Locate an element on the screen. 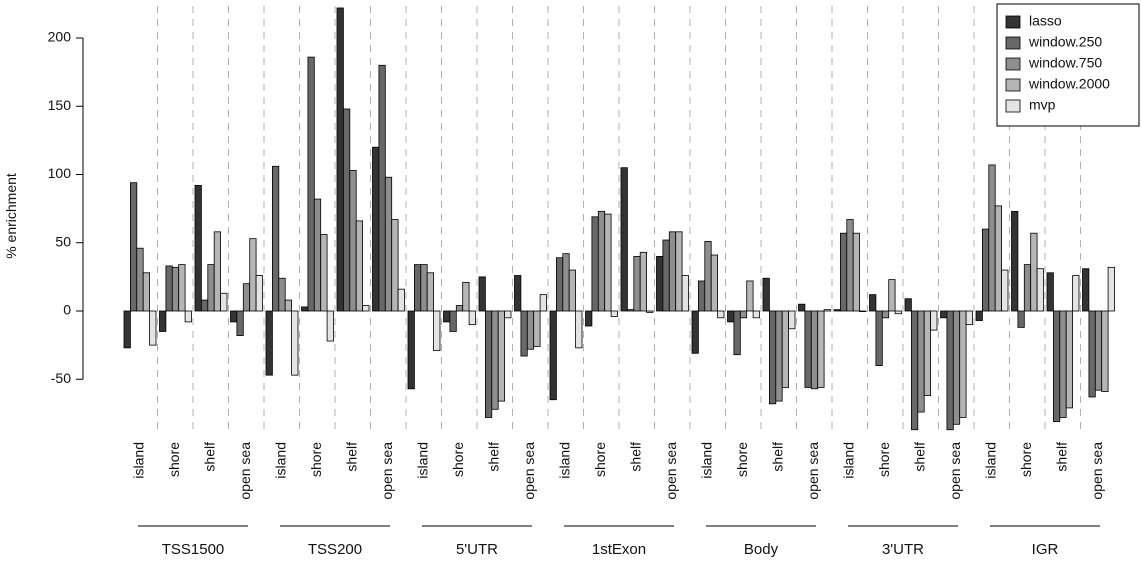  legend-label: window.250 is located at coordinates (1065, 42).